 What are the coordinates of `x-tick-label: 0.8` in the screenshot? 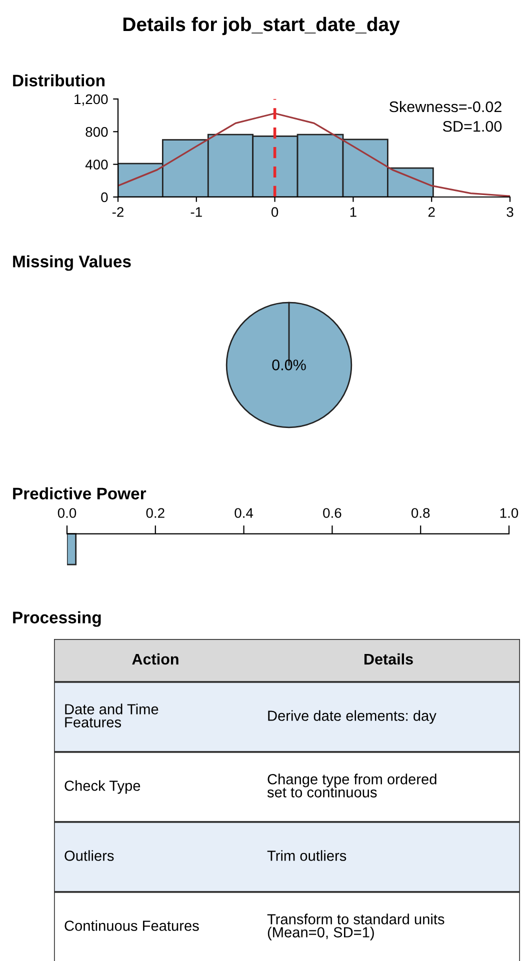 It's located at (420, 513).